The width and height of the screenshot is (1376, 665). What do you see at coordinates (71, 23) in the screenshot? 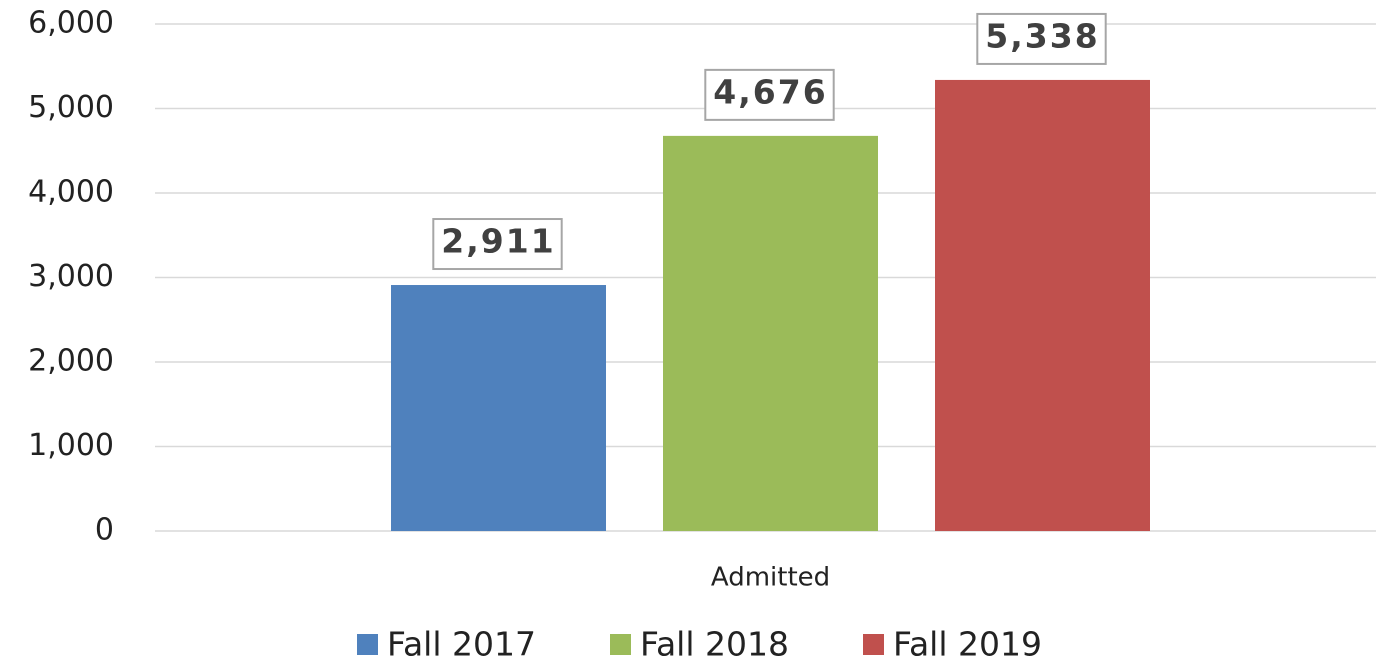
I see `y-tick-label: 6,000` at bounding box center [71, 23].